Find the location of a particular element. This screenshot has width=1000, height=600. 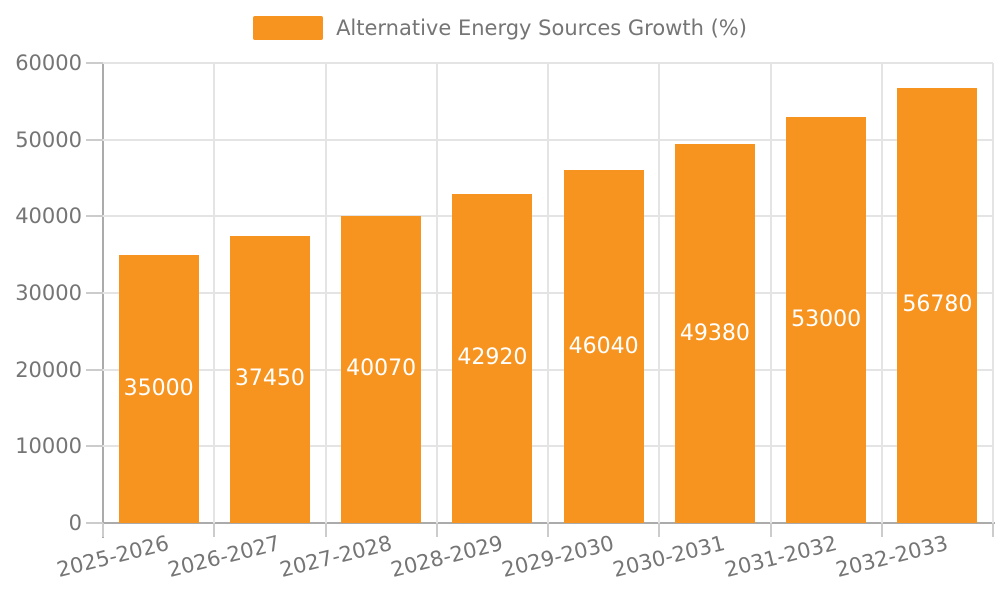

y-axis-line is located at coordinates (103, 300).